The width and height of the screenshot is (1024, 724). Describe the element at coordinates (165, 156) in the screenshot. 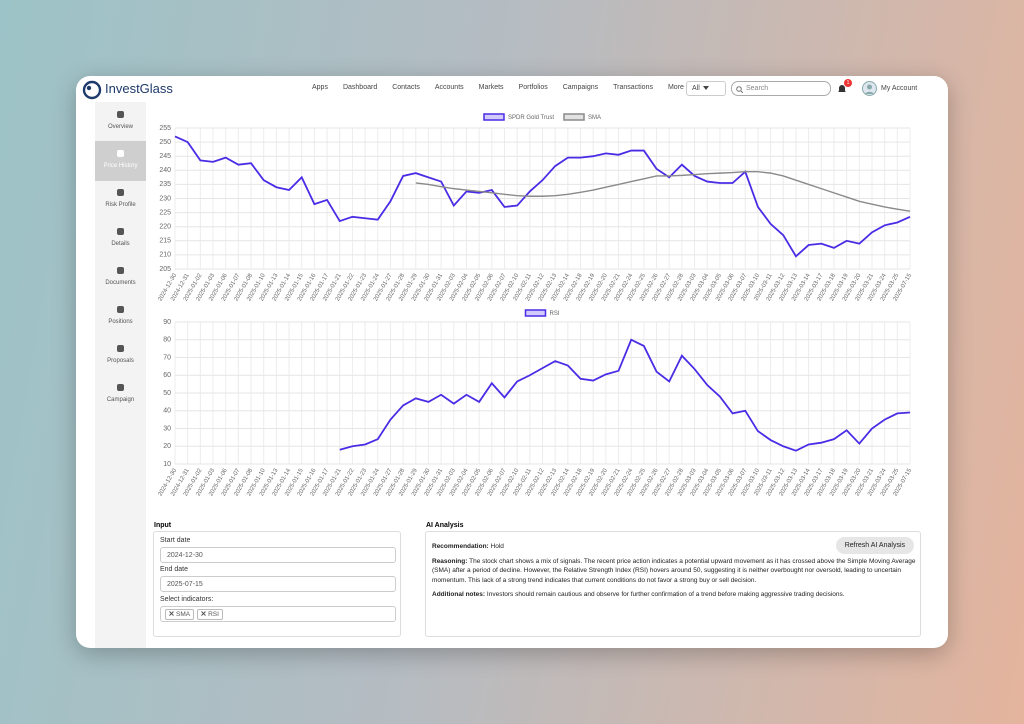

I see `y-tick-label: 245` at that location.